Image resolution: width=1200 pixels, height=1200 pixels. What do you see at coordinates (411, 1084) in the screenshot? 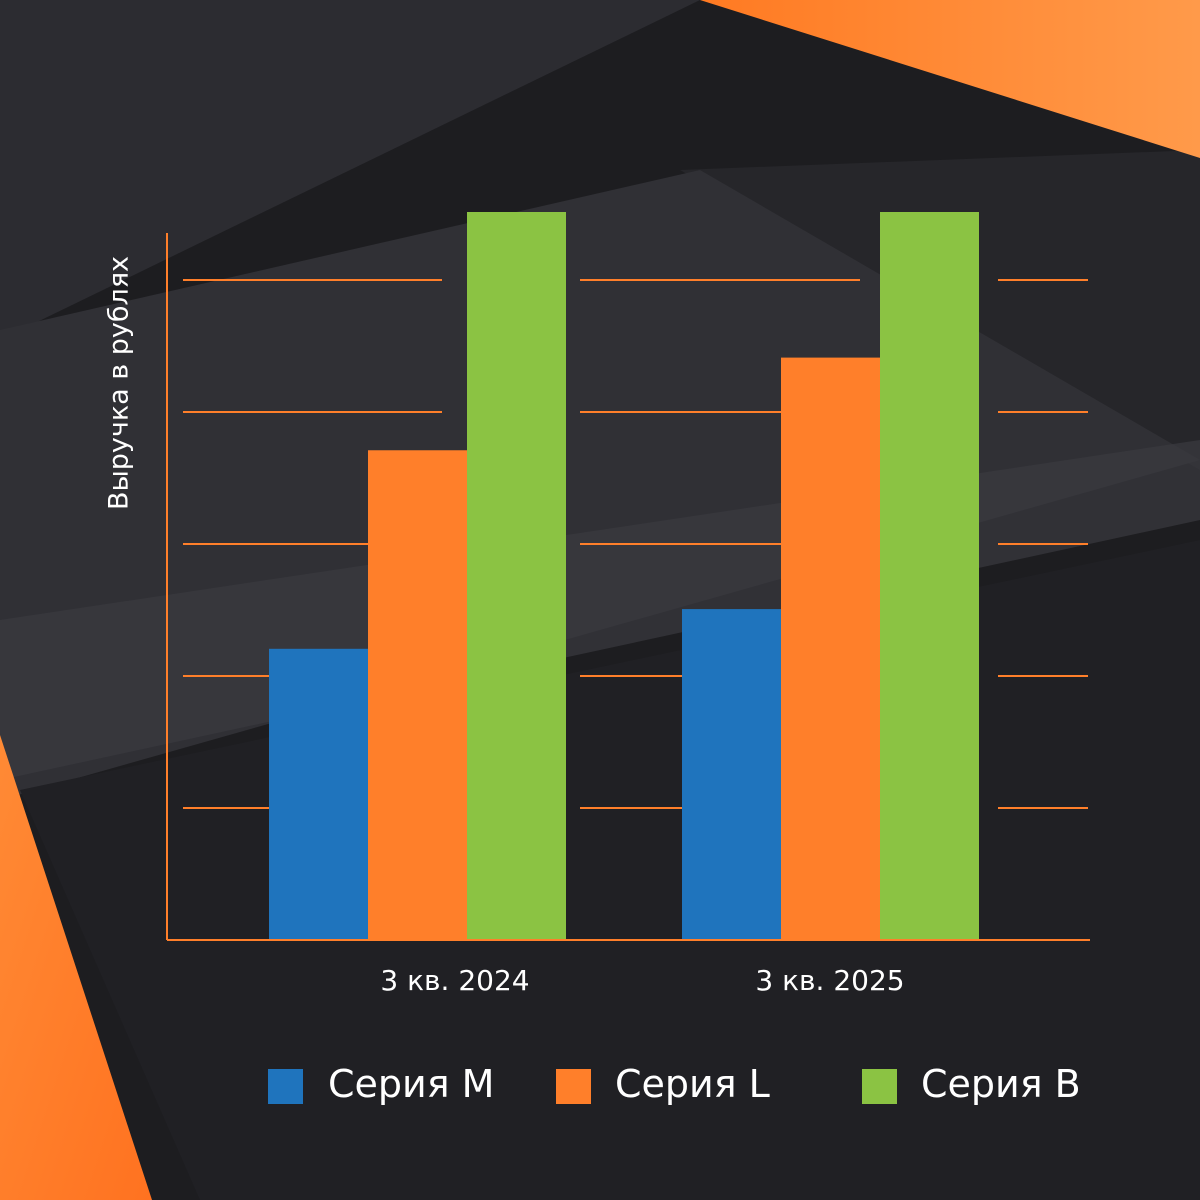
I see `legend-label-series-m: Серия M` at bounding box center [411, 1084].